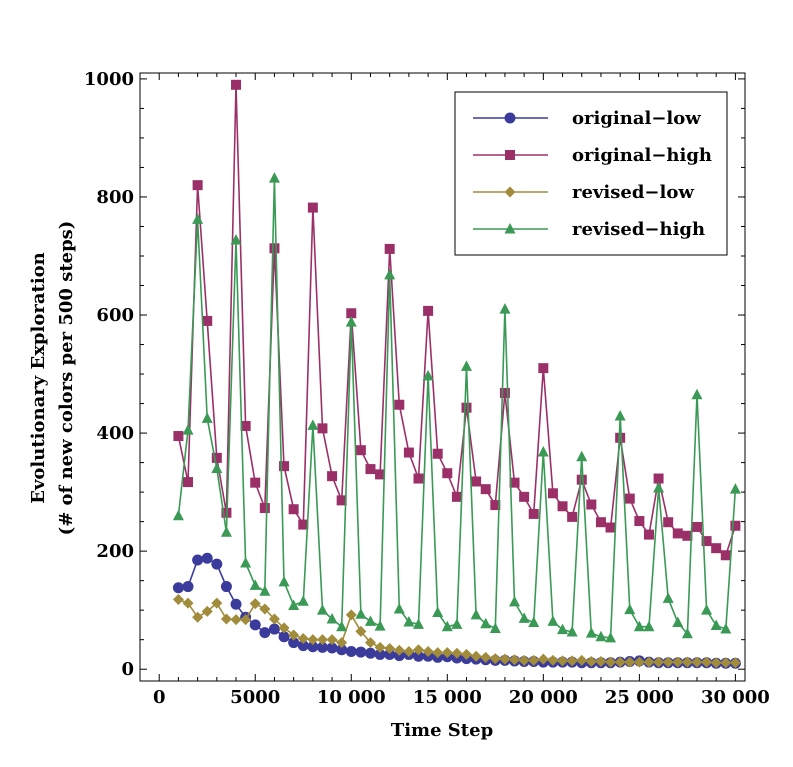  Describe the element at coordinates (115, 315) in the screenshot. I see `y-tick-label: 600` at that location.